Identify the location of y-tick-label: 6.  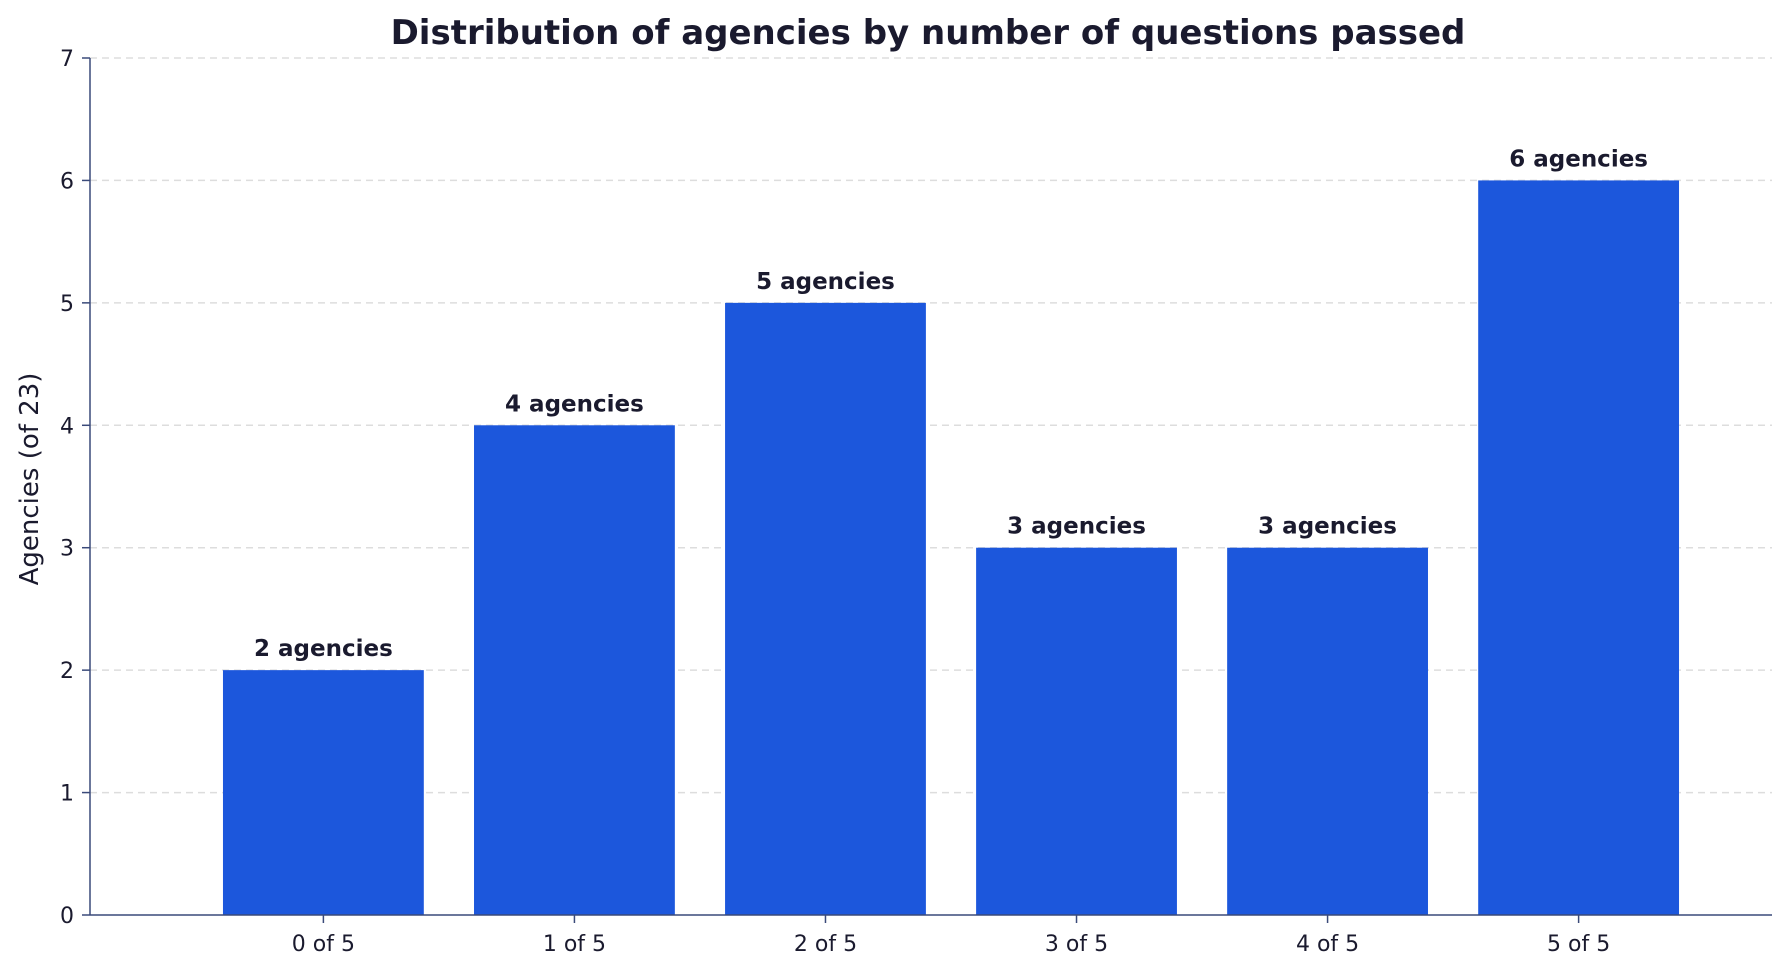
(67, 181).